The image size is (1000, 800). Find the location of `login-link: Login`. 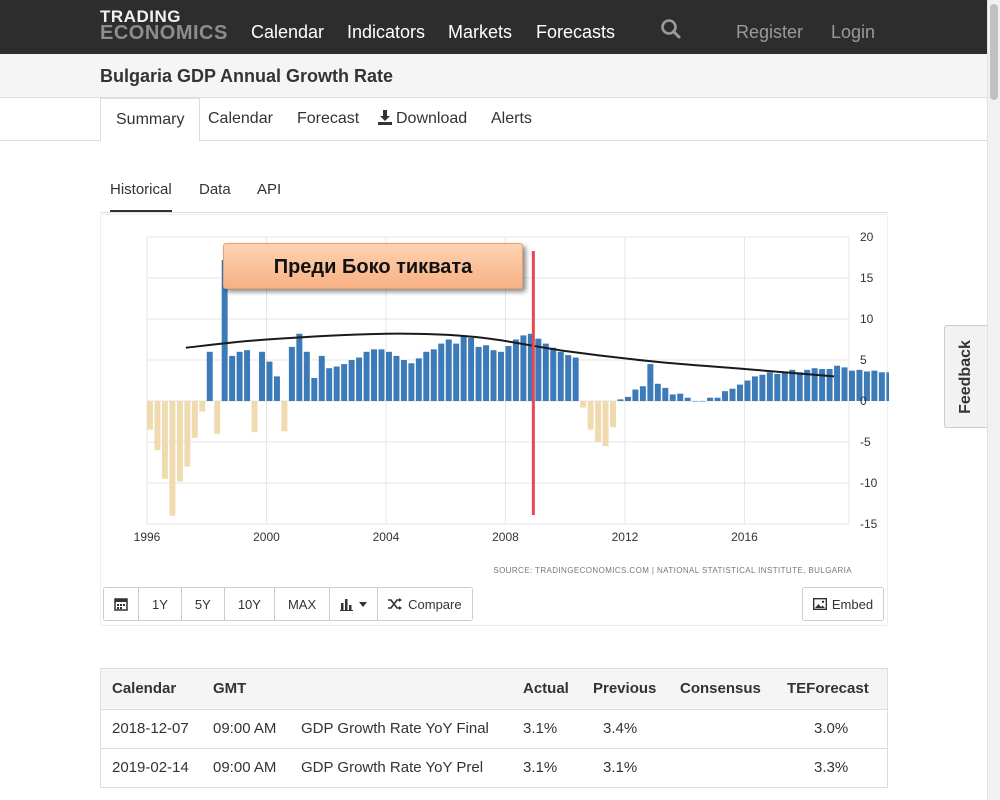

login-link: Login is located at coordinates (853, 32).